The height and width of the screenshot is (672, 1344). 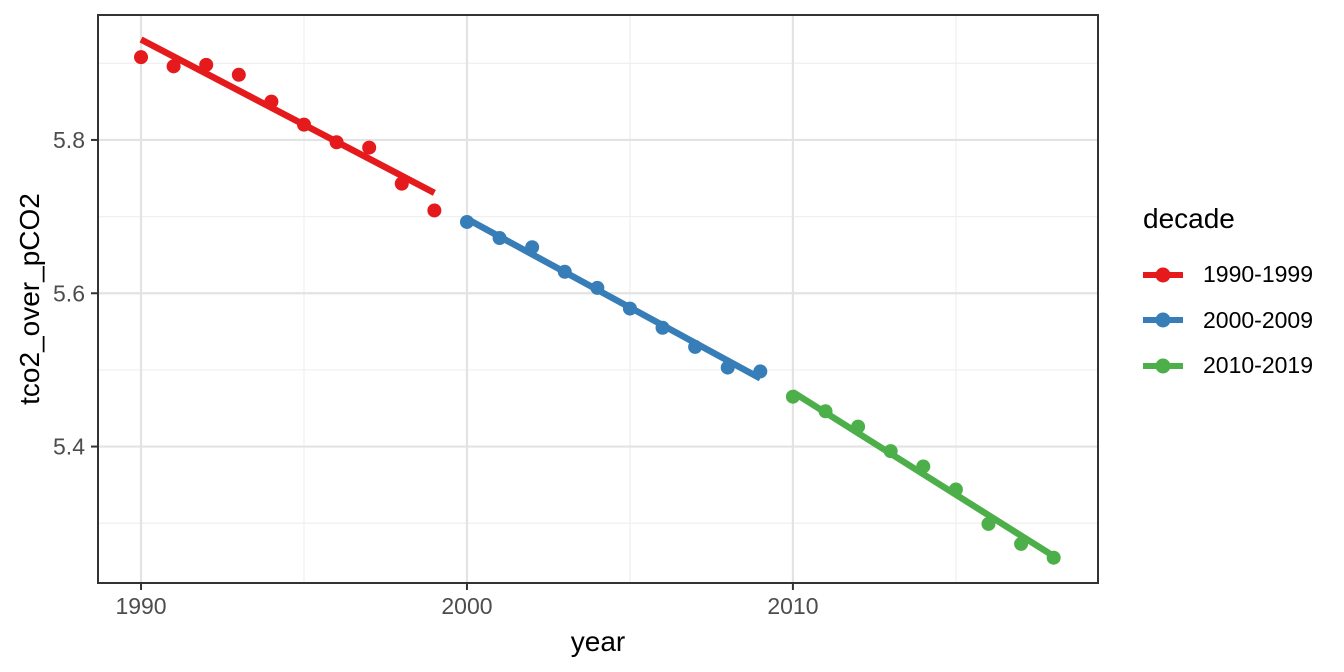 I want to click on legend: decade 1990-1999 2000-2009 2010-2019, so click(x=1228, y=296).